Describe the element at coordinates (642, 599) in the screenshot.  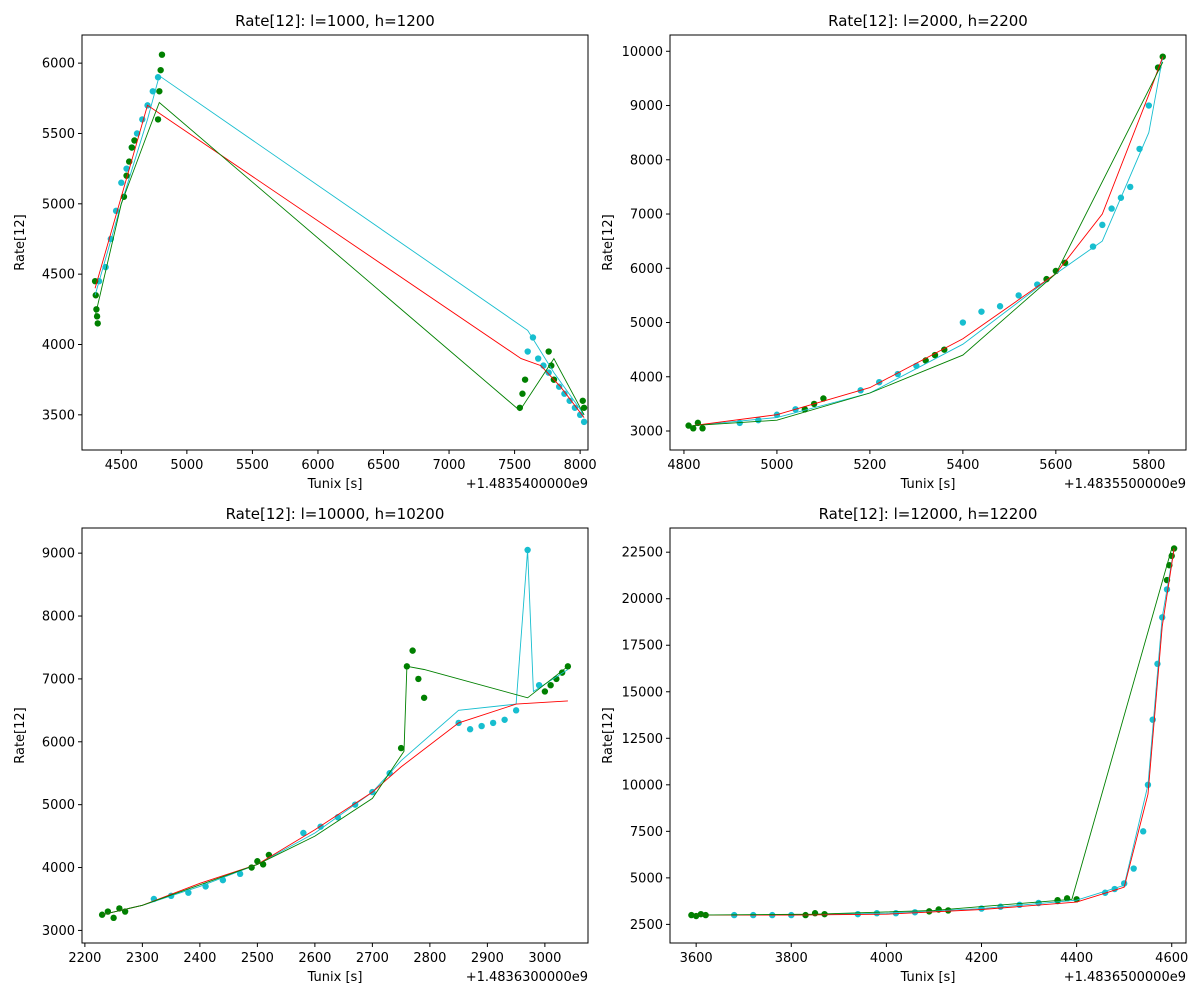
I see `y-tick-label: 20000` at that location.